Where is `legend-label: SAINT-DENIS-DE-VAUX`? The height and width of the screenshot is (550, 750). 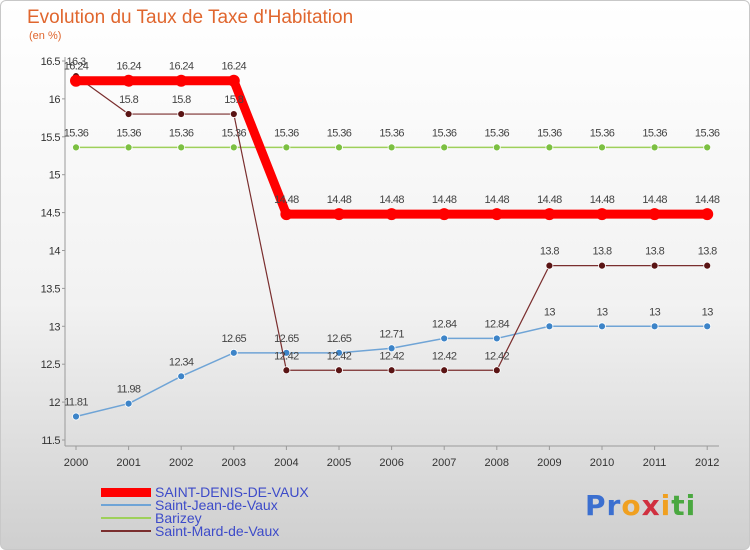 legend-label: SAINT-DENIS-DE-VAUX is located at coordinates (232, 492).